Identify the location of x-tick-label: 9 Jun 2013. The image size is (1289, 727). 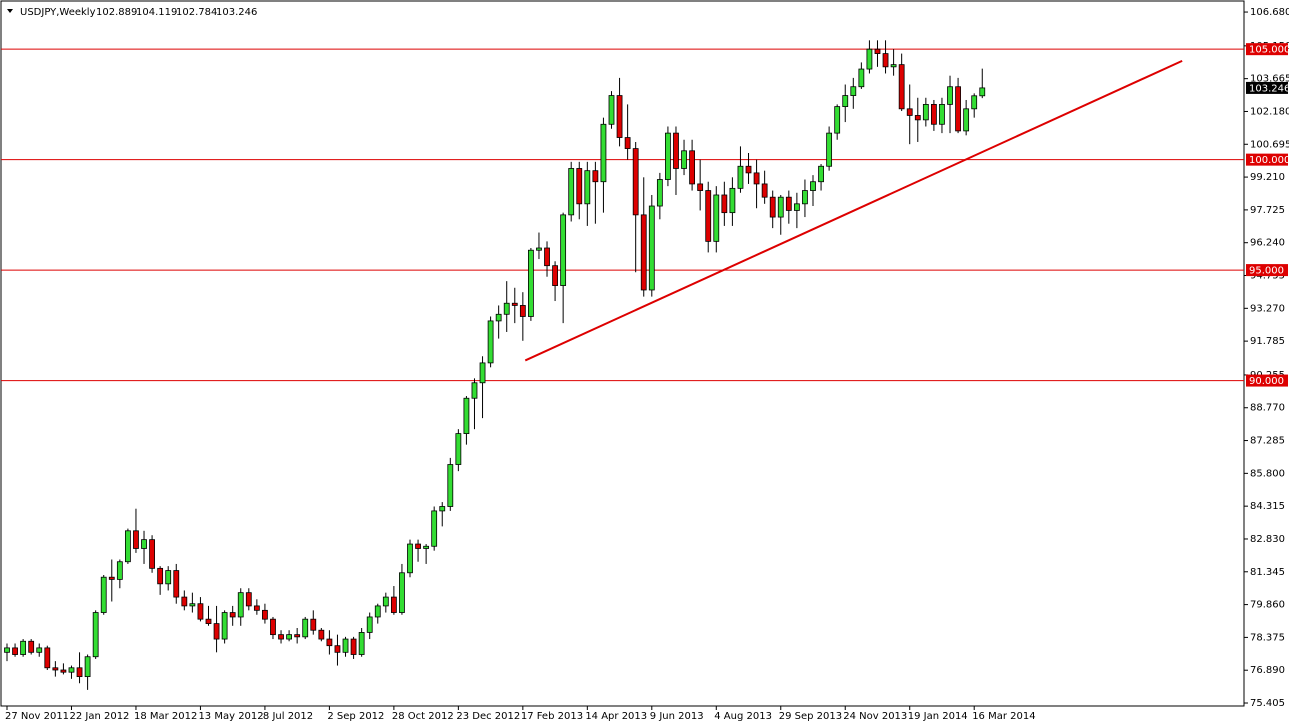
(677, 716).